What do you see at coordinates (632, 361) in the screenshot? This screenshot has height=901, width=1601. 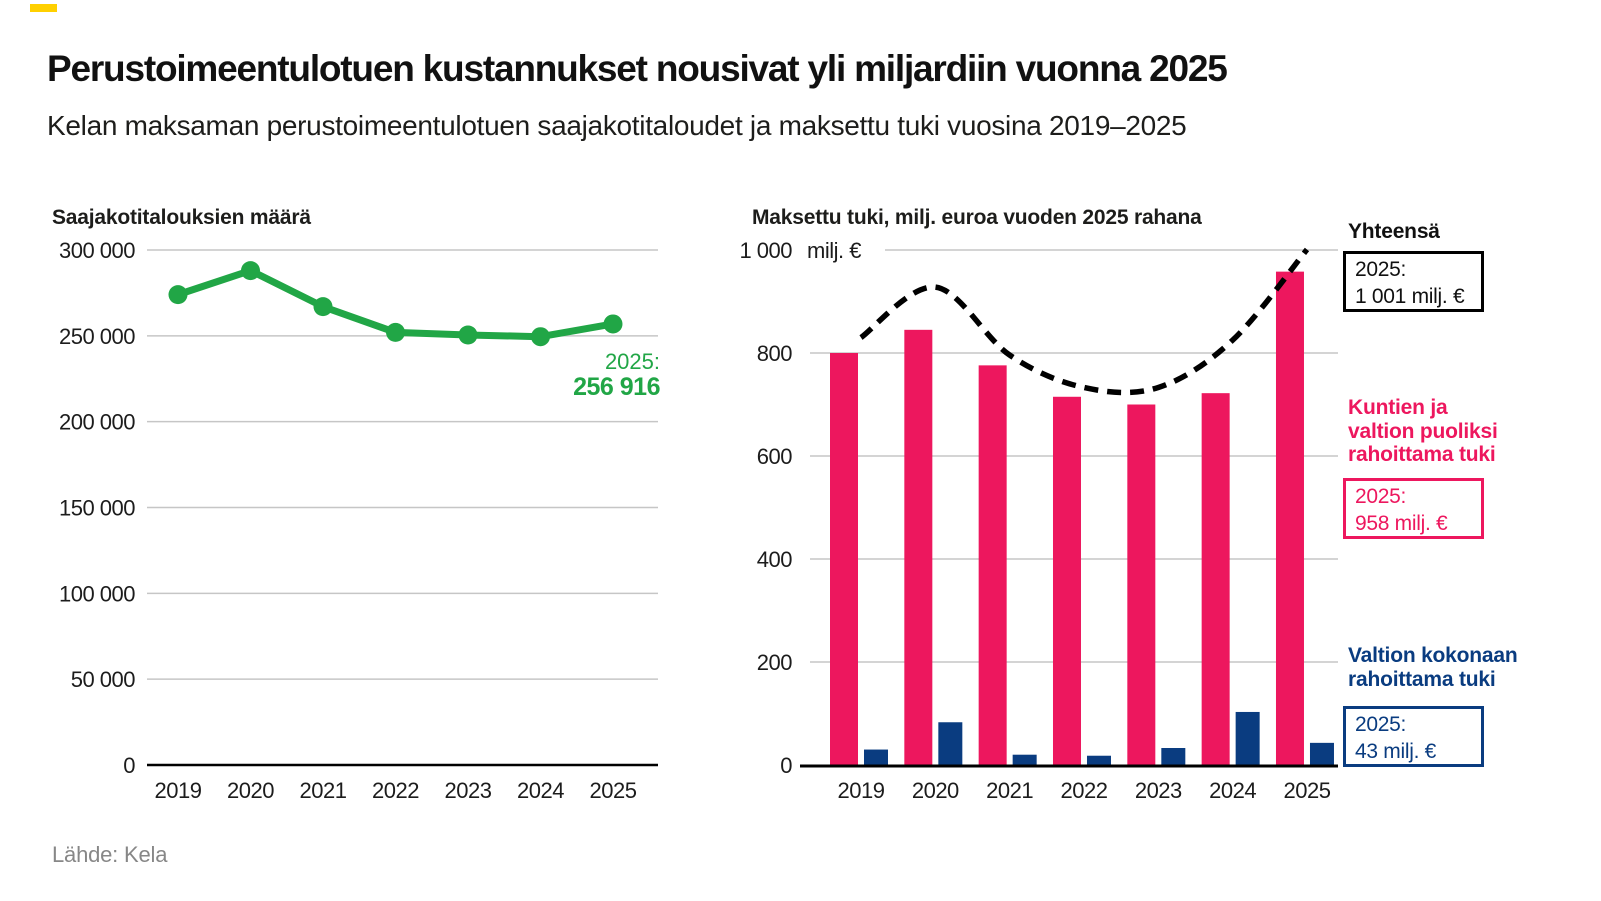 I see `annotation-year-label: 2025:` at bounding box center [632, 361].